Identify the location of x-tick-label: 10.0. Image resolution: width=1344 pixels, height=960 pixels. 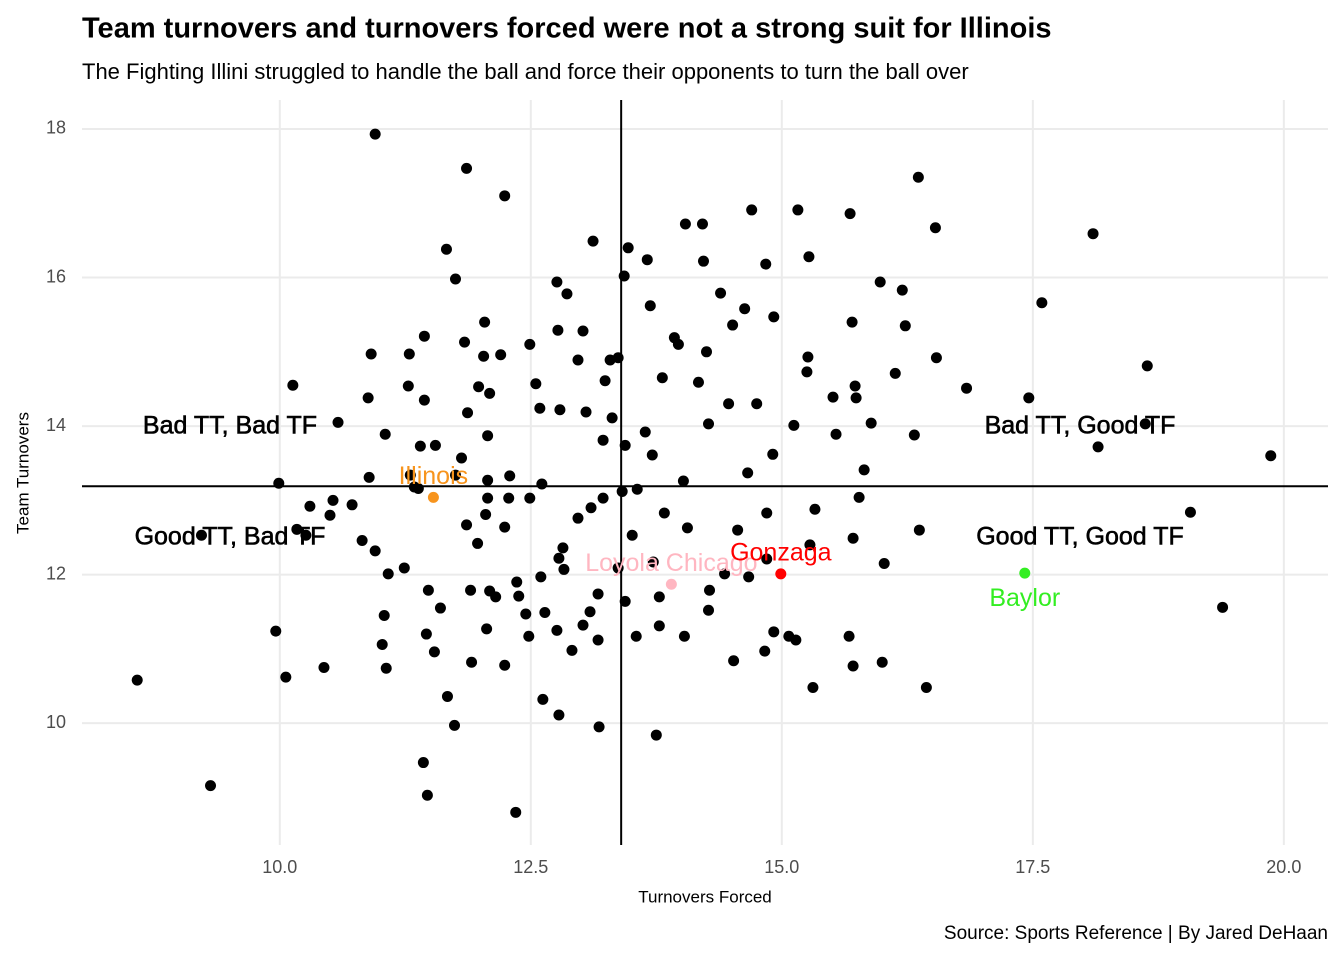
(279, 867).